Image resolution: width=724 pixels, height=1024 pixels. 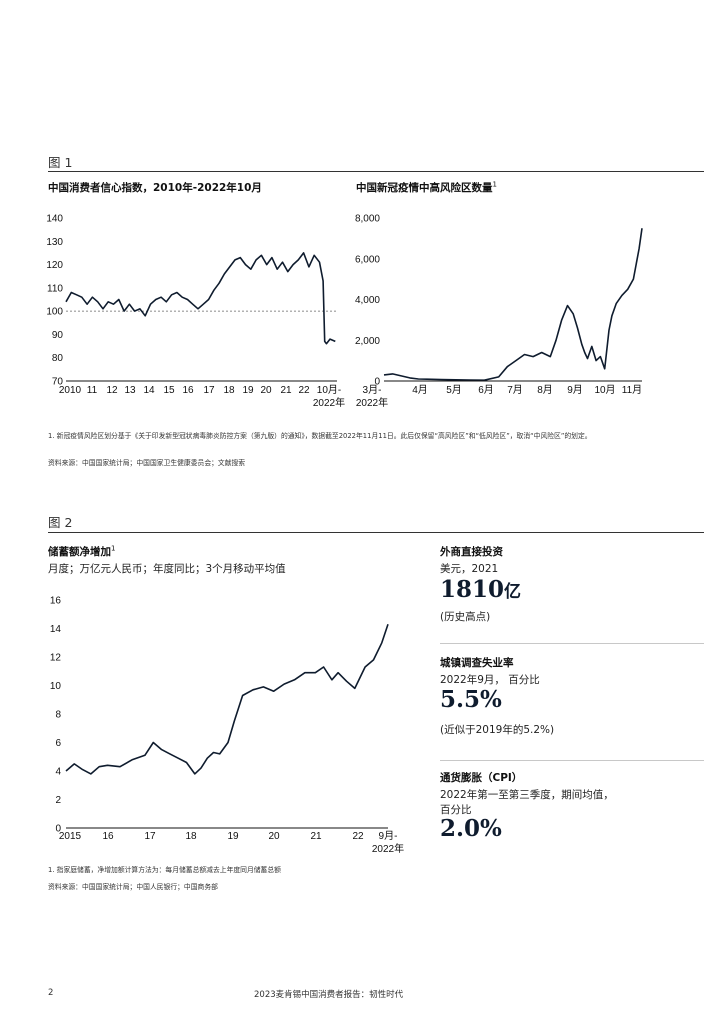 I want to click on stat-fdi-value: 1810亿, so click(x=480, y=589).